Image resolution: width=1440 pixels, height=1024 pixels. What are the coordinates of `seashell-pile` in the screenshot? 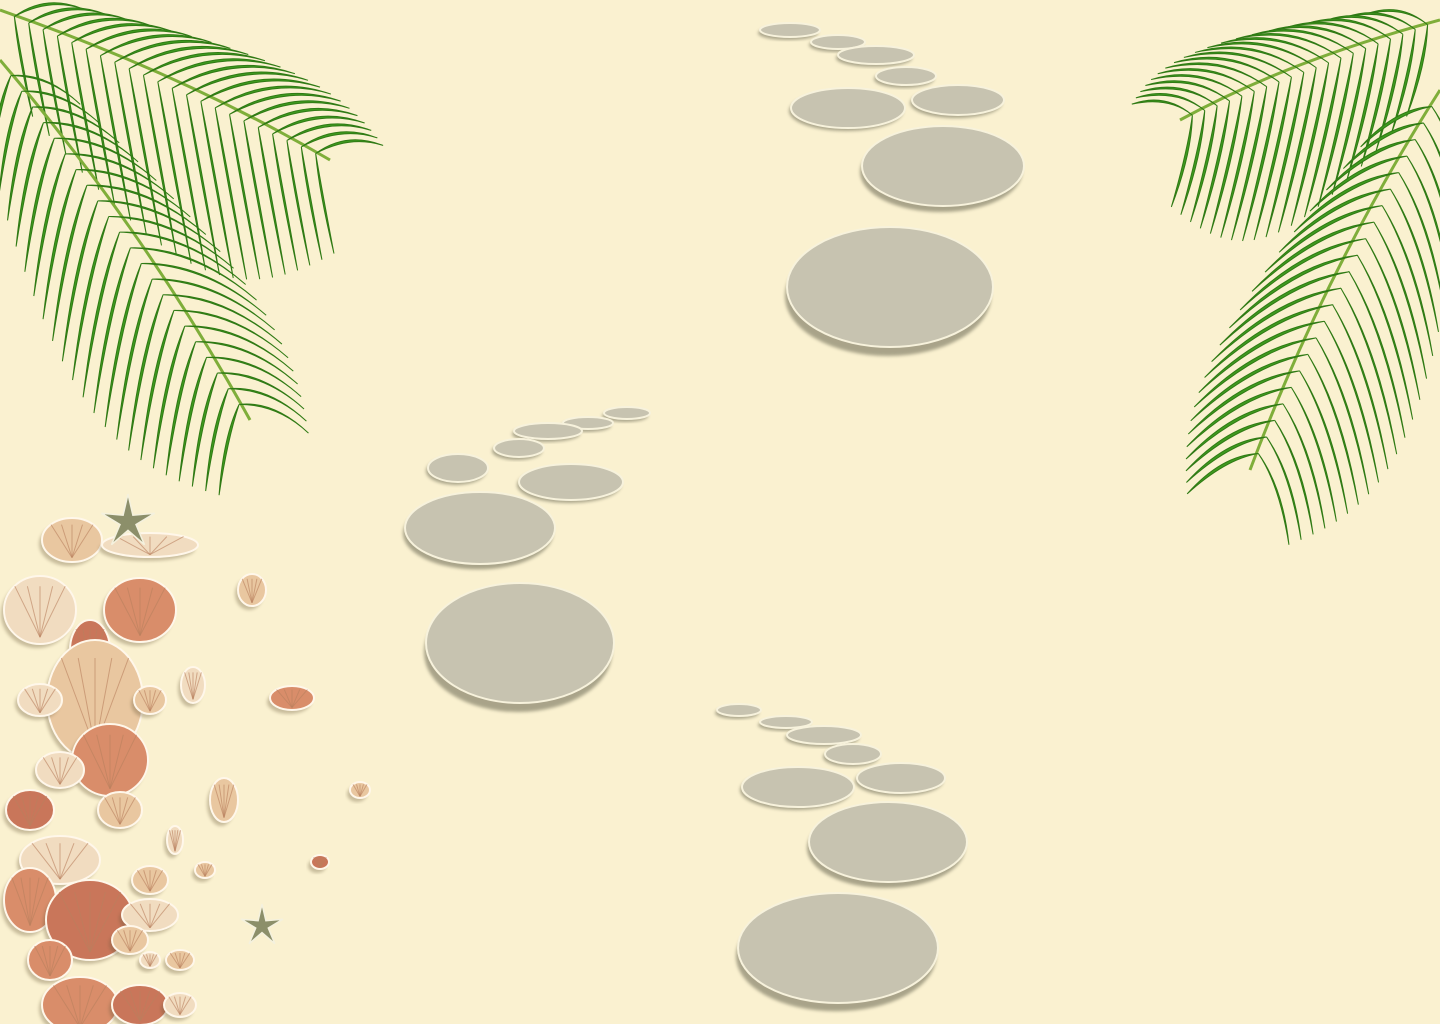 It's located at (186, 770).